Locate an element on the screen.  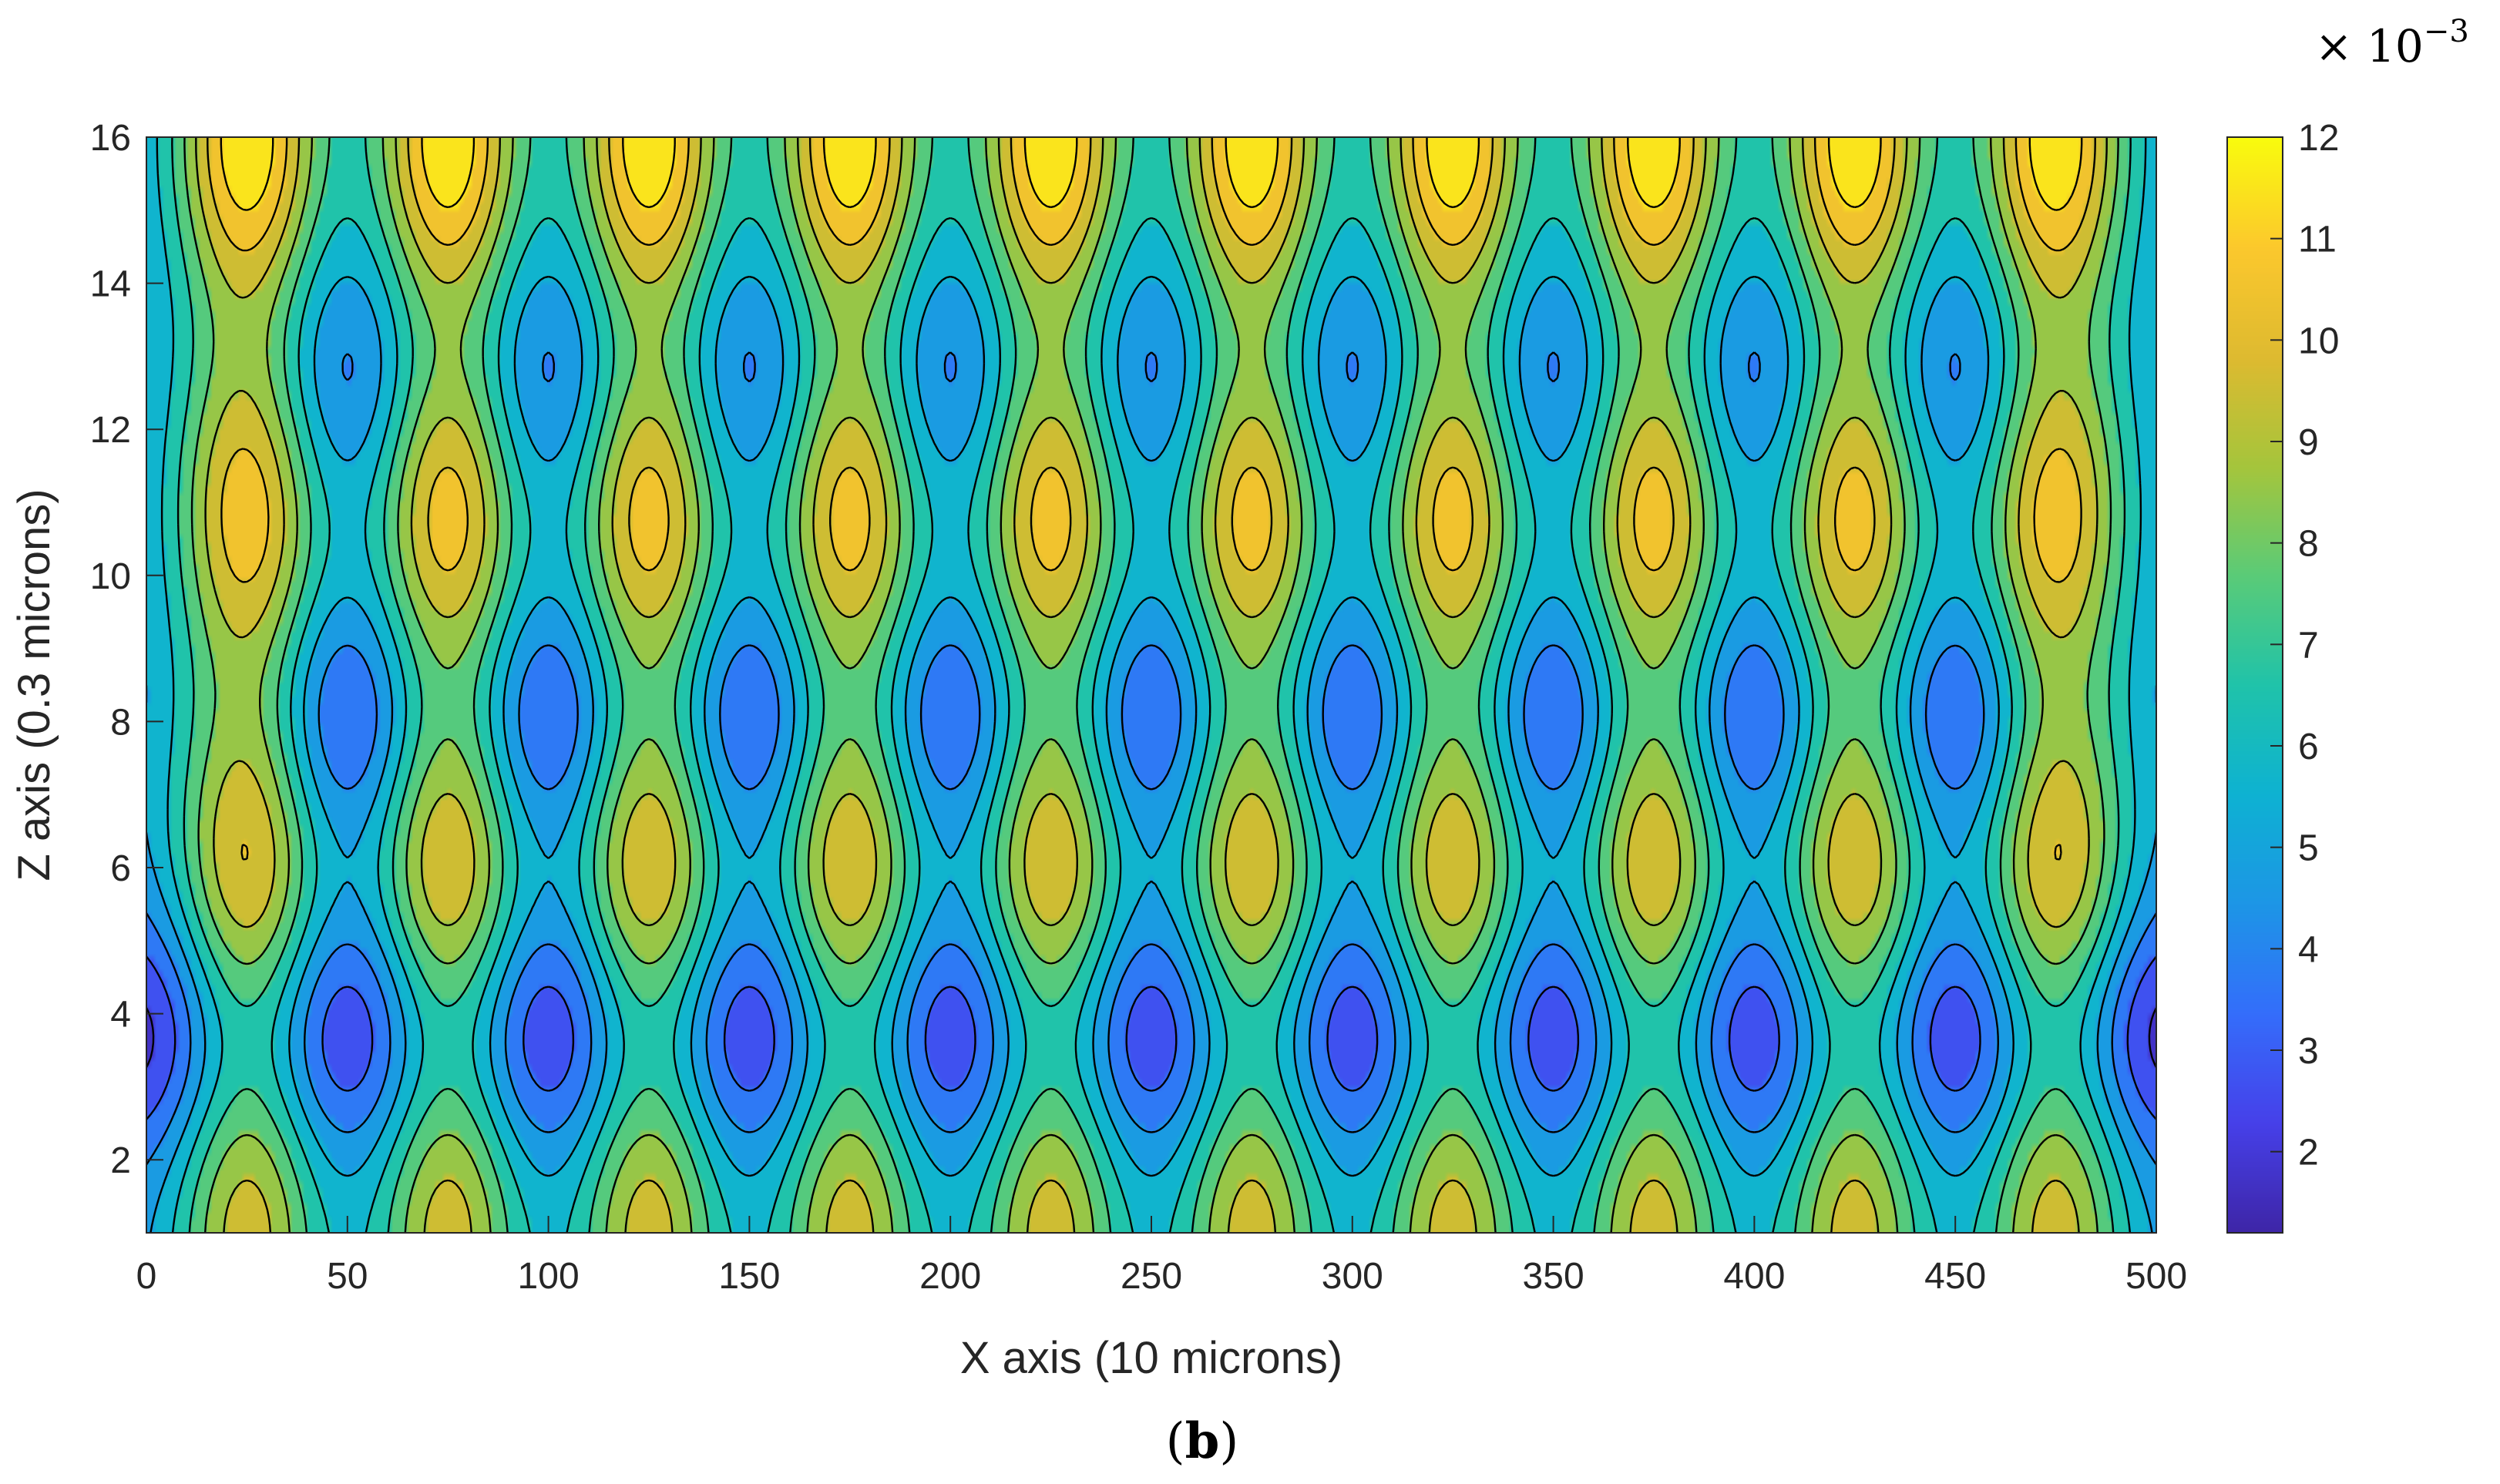
x-tick-label: 500 is located at coordinates (2156, 1276).